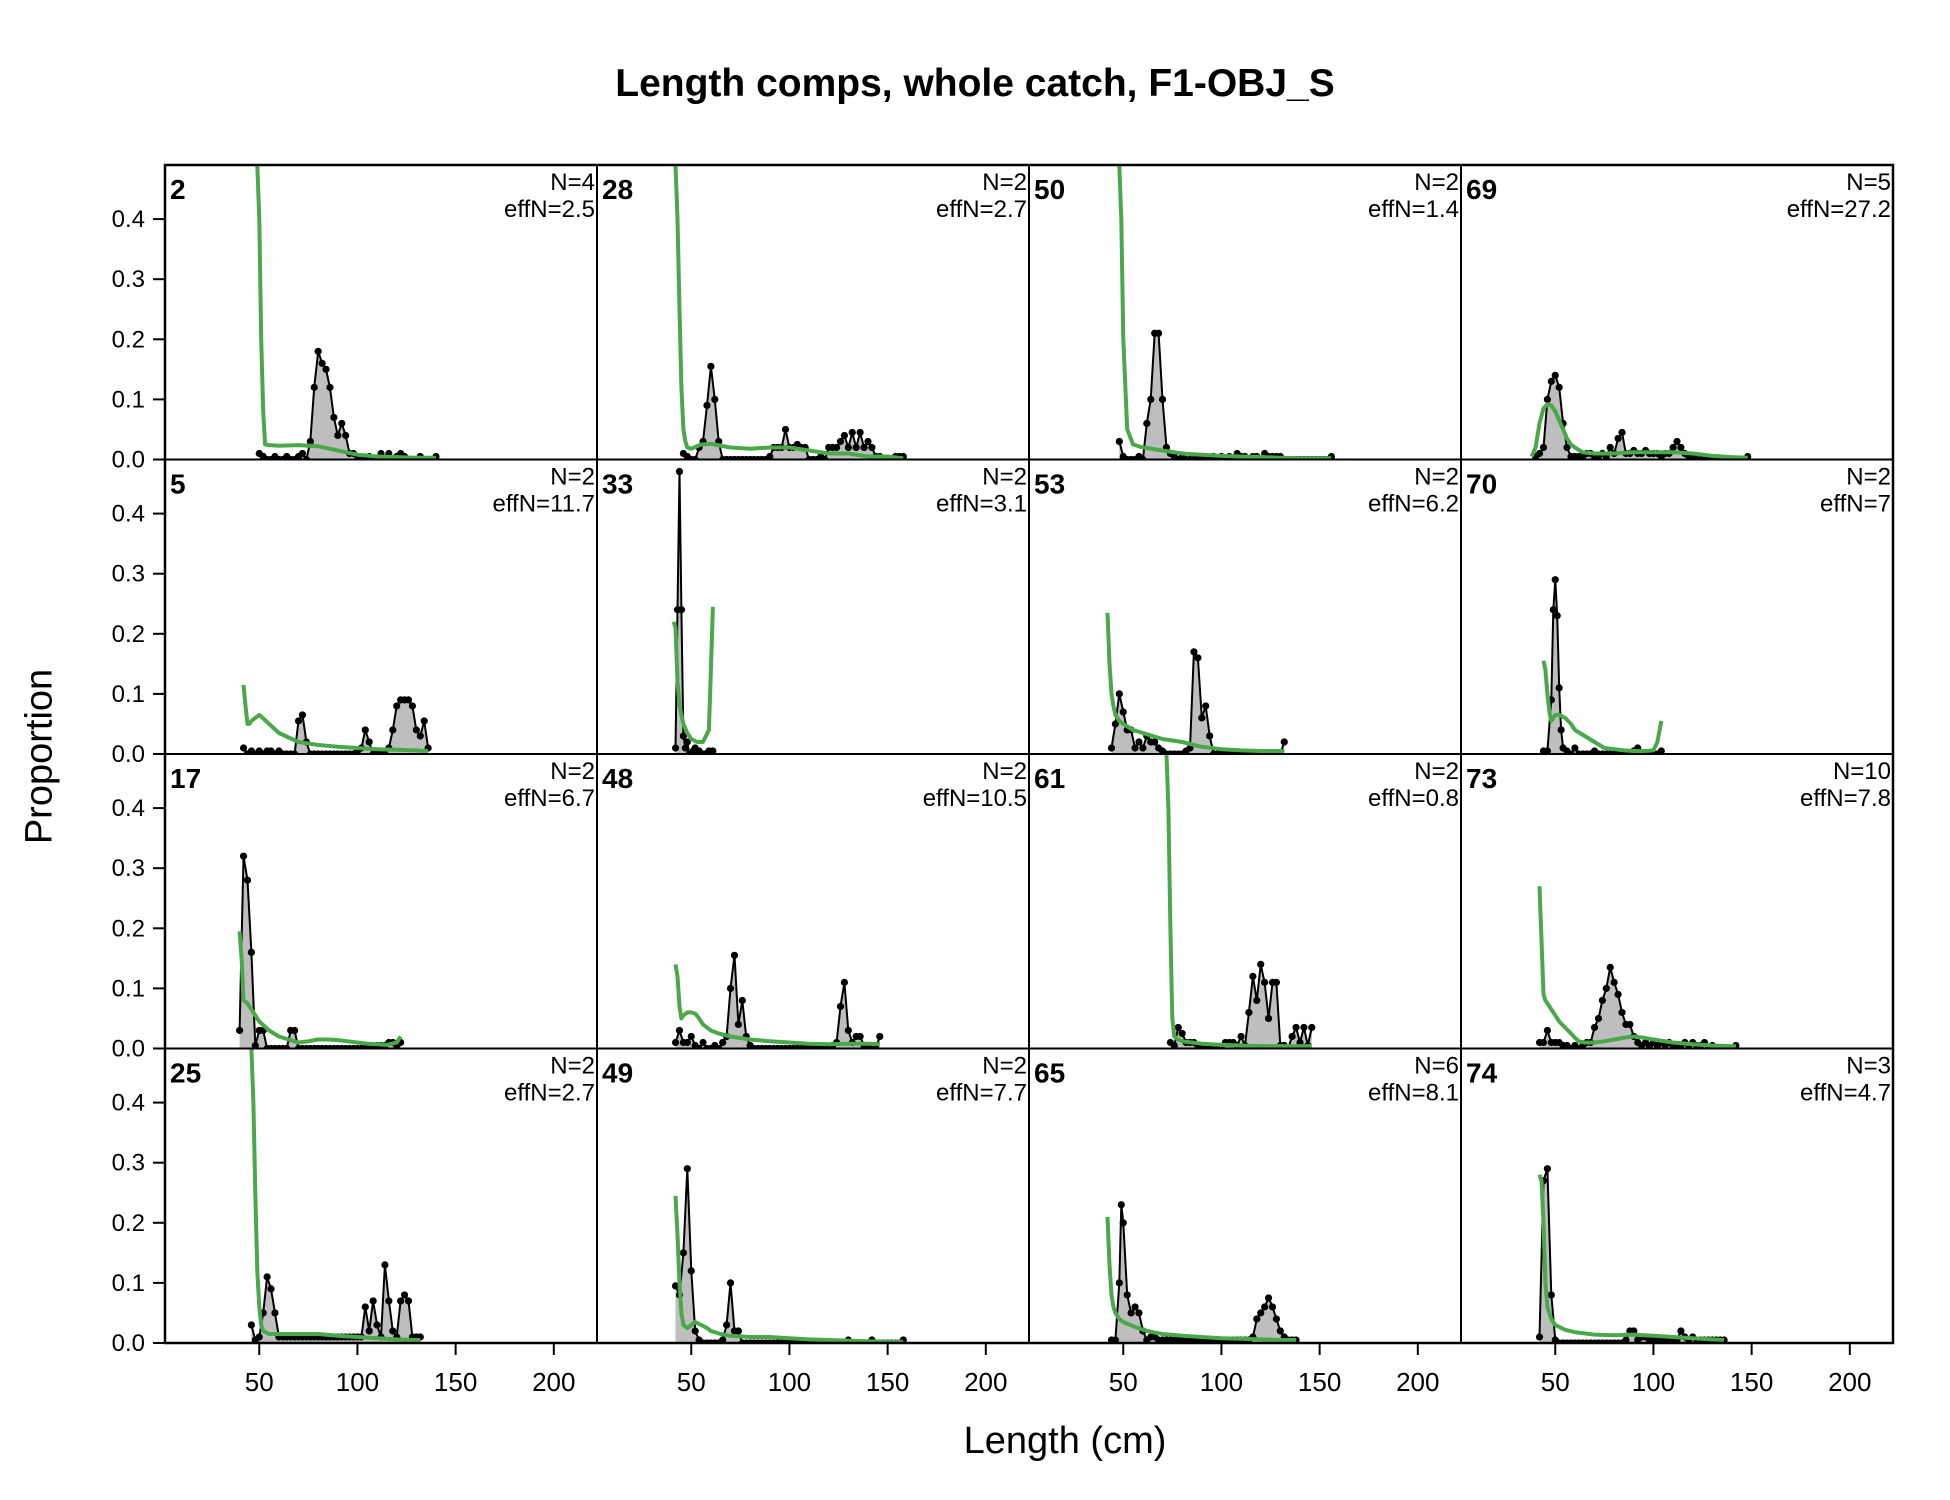 The height and width of the screenshot is (1500, 1950). I want to click on panel-effn: effN=7.8, so click(1845, 798).